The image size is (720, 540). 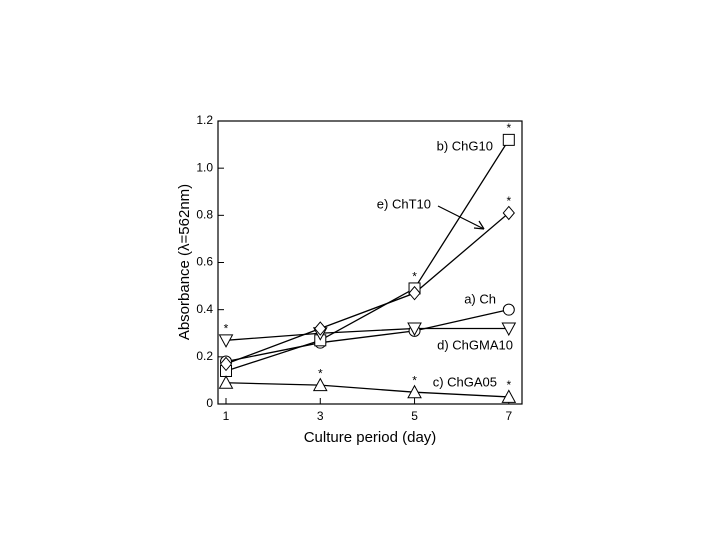 What do you see at coordinates (480, 298) in the screenshot?
I see `series-label: a) Ch` at bounding box center [480, 298].